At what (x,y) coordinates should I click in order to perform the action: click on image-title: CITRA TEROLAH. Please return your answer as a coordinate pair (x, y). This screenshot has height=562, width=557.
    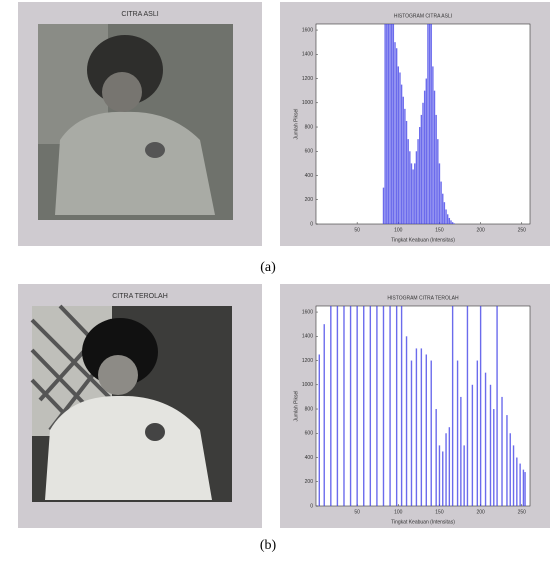
    Looking at the image, I should click on (140, 296).